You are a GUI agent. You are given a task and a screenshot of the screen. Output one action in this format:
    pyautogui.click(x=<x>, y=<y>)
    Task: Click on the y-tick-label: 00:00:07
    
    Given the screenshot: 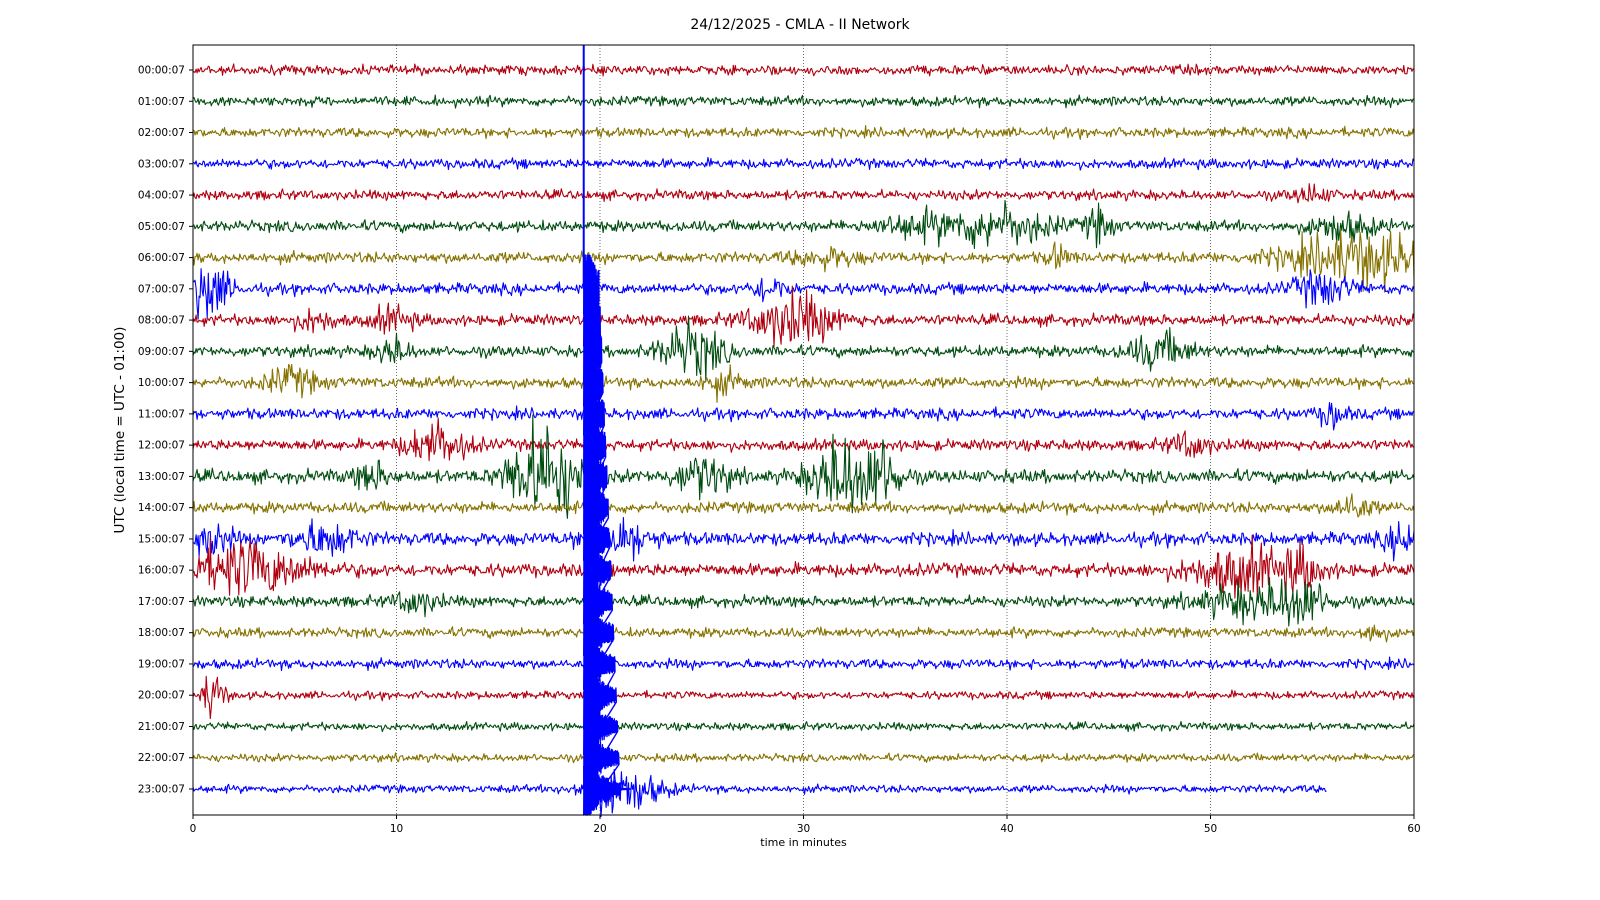 What is the action you would take?
    pyautogui.click(x=161, y=71)
    